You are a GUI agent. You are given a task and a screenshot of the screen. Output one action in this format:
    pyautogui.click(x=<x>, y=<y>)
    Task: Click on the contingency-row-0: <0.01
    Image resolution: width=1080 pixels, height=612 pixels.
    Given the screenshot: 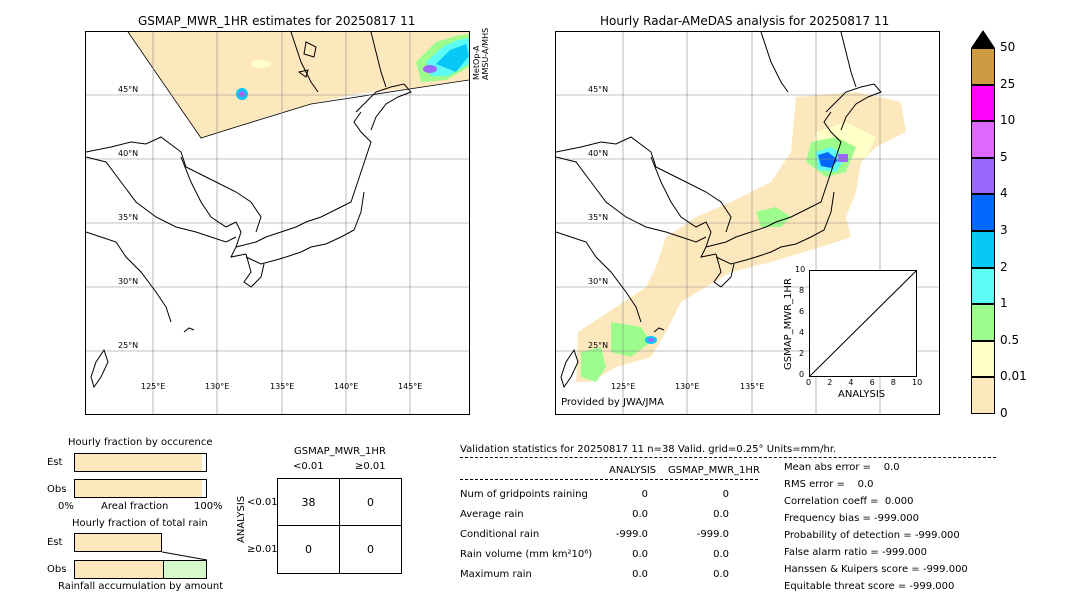 What is the action you would take?
    pyautogui.click(x=262, y=502)
    